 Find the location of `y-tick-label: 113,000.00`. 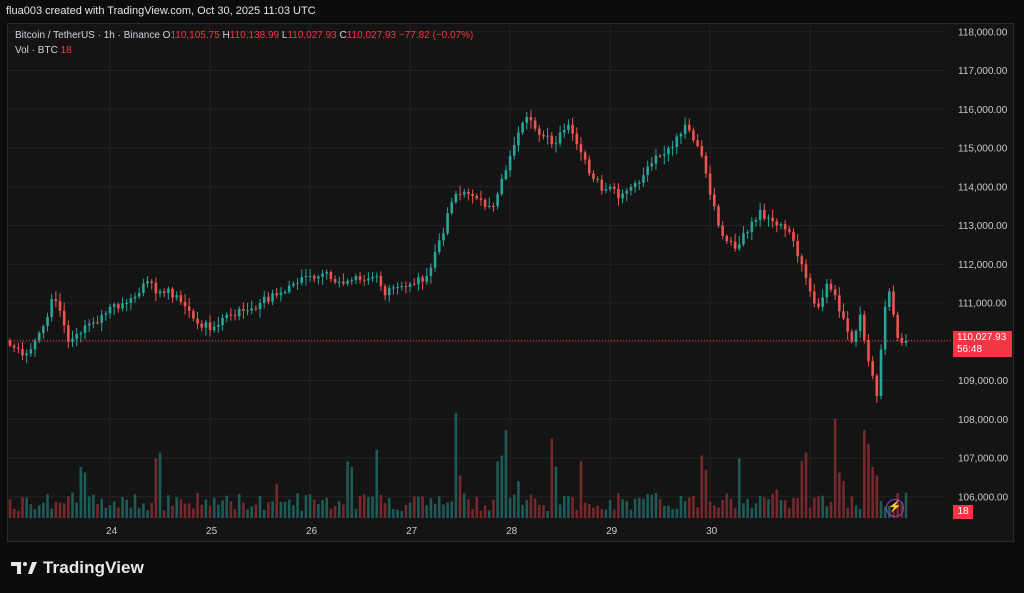

y-tick-label: 113,000.00 is located at coordinates (983, 226).